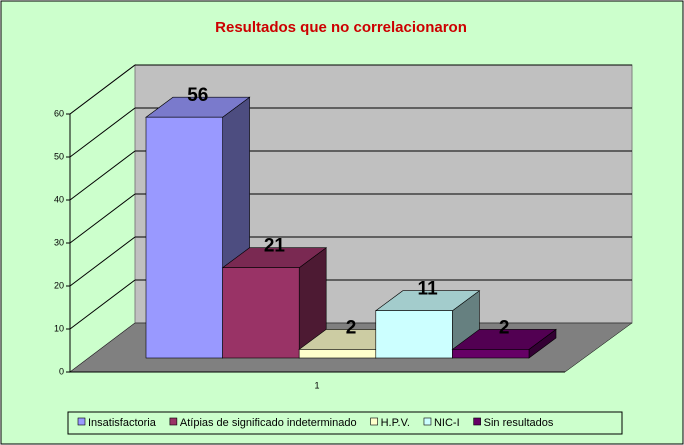  What do you see at coordinates (59, 113) in the screenshot?
I see `y-tick-label: 60` at bounding box center [59, 113].